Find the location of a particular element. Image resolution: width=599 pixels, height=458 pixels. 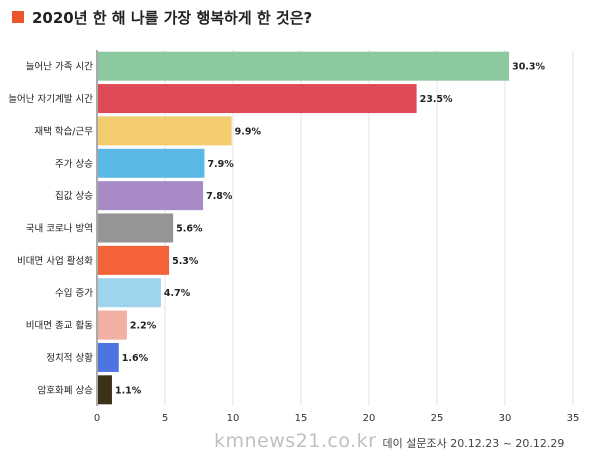

chart-title: 2020년 한 해 나를 가장 행복하게 한 것은? is located at coordinates (172, 17).